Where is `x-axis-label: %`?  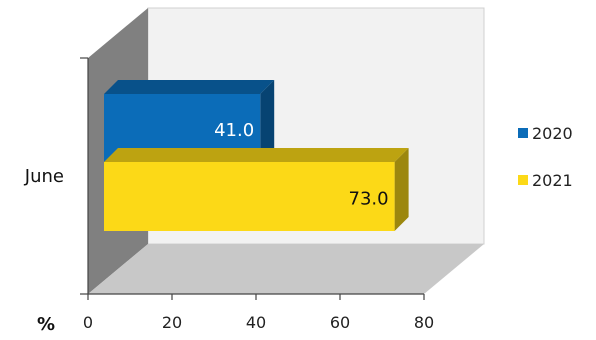
x-axis-label: % is located at coordinates (46, 324).